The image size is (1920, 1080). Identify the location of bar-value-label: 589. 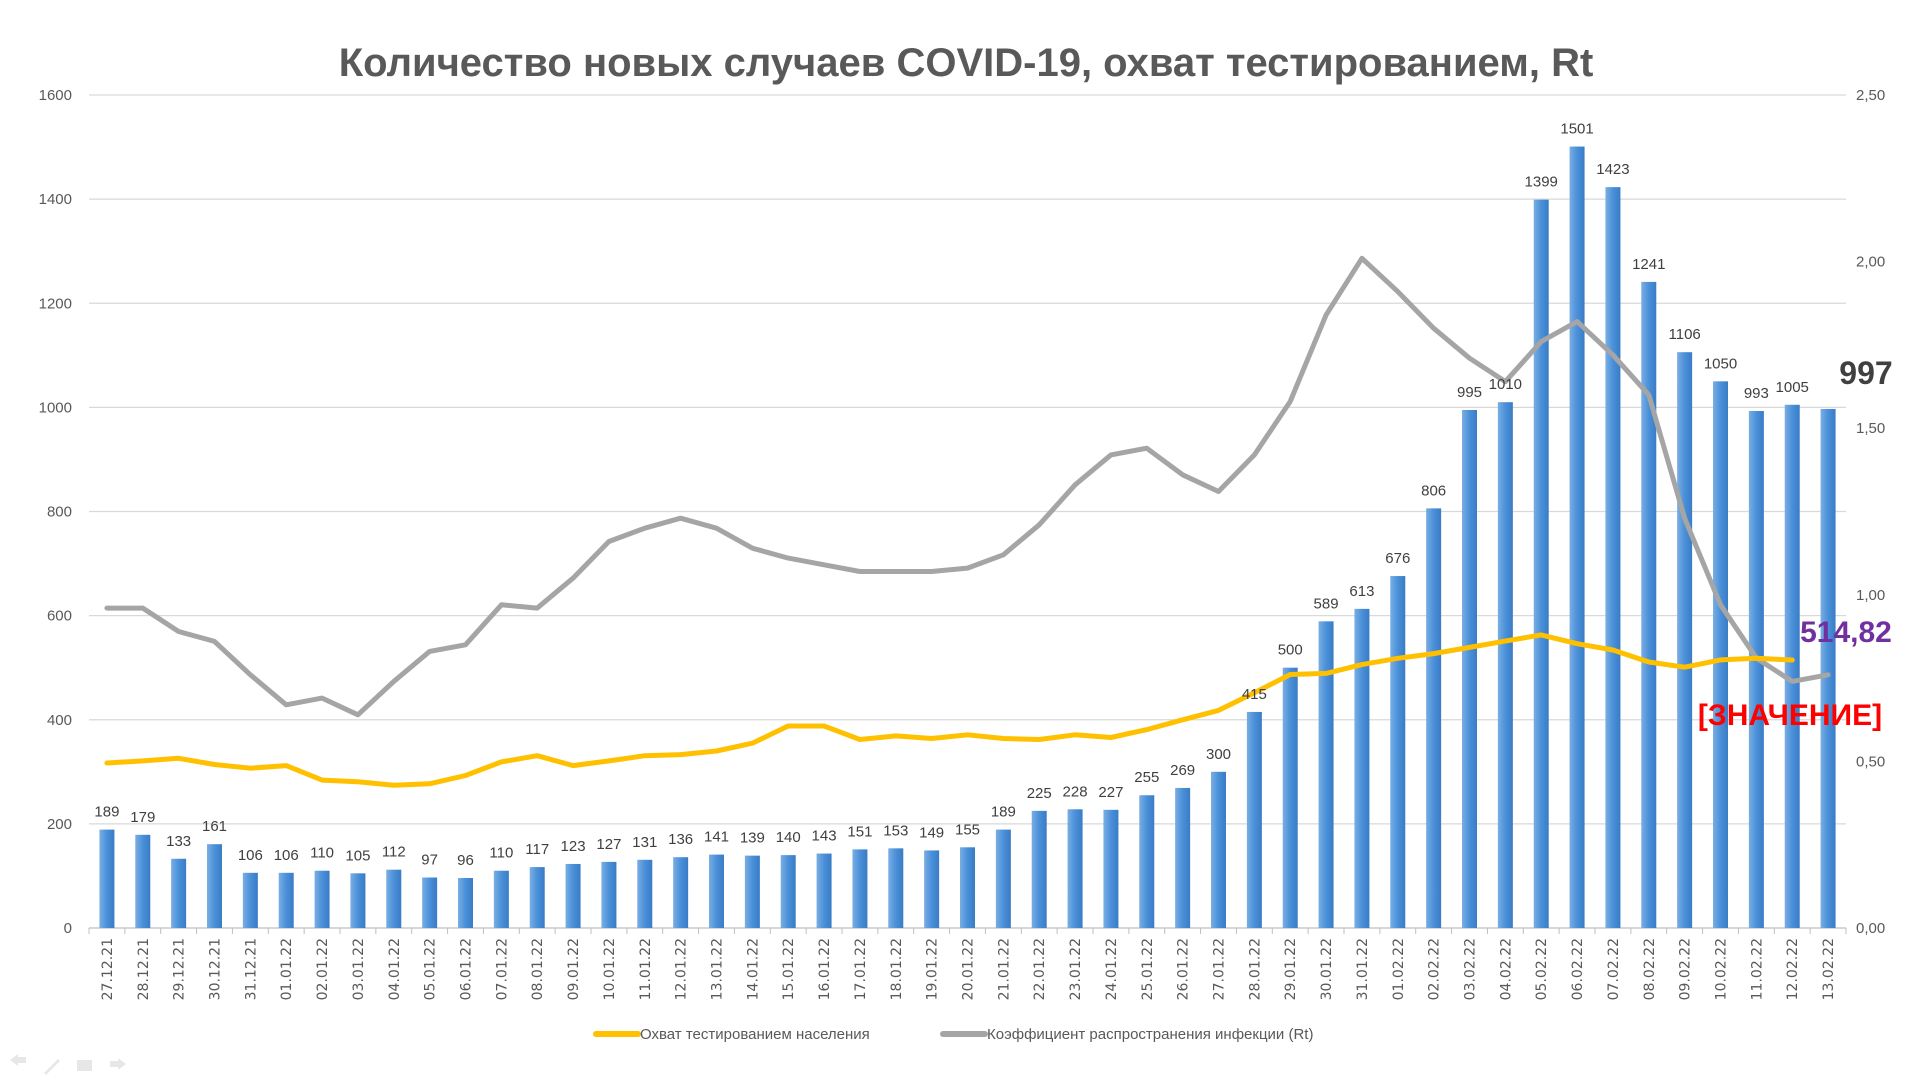
(1326, 603).